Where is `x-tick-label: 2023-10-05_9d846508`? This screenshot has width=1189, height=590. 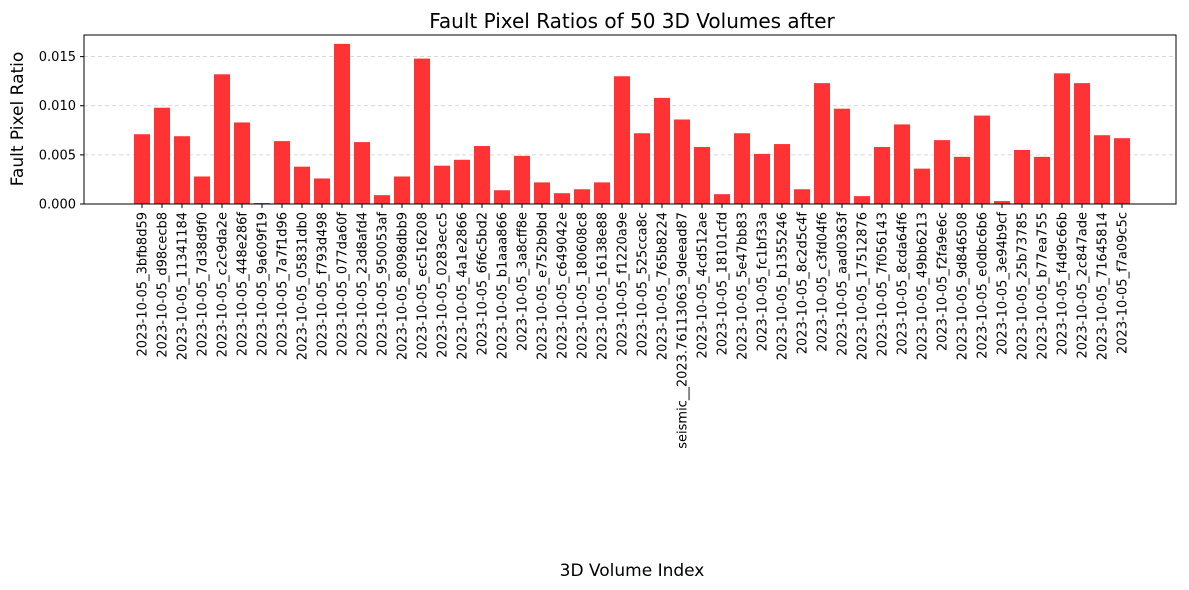
x-tick-label: 2023-10-05_9d846508 is located at coordinates (963, 286).